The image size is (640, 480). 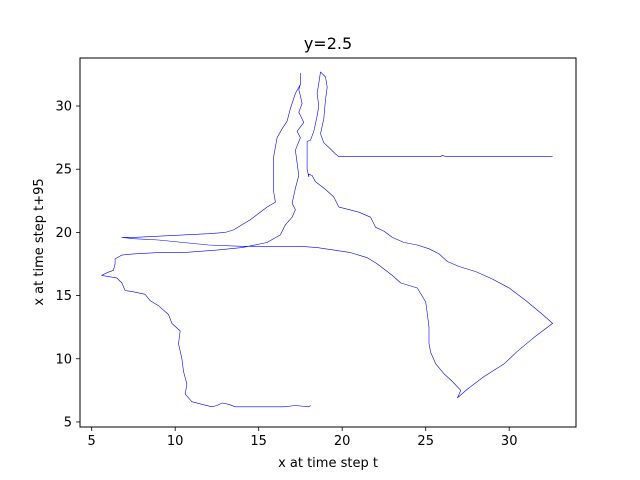 What do you see at coordinates (63, 296) in the screenshot?
I see `y-tick-label: 15` at bounding box center [63, 296].